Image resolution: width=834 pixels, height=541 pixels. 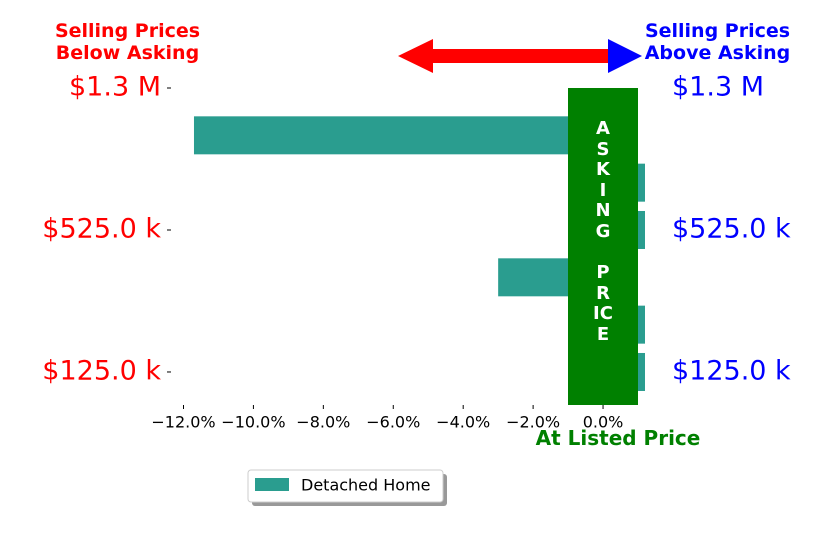 I want to click on y-tick-label: $1.3 M, so click(x=115, y=87).